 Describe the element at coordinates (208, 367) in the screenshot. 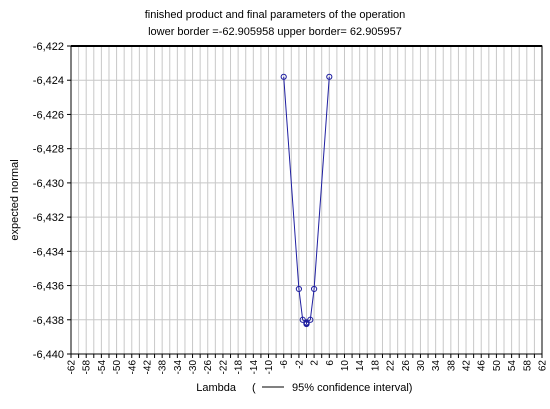

I see `x-tick-label: -26` at that location.